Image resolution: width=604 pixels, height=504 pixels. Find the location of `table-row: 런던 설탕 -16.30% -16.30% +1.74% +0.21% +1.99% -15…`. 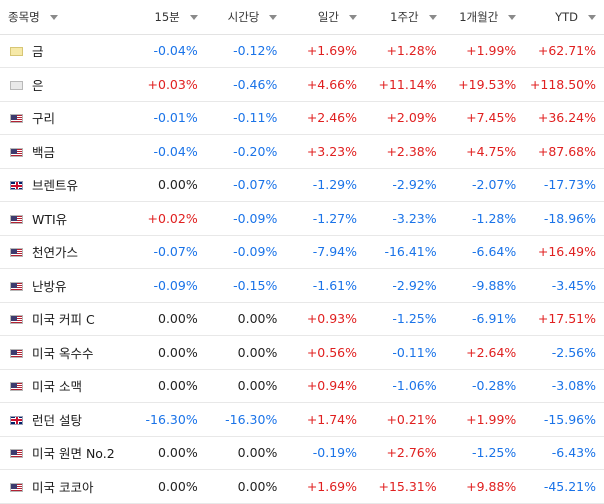

table-row: 런던 설탕 -16.30% -16.30% +1.74% +0.21% +1.99% -15… is located at coordinates (302, 419).